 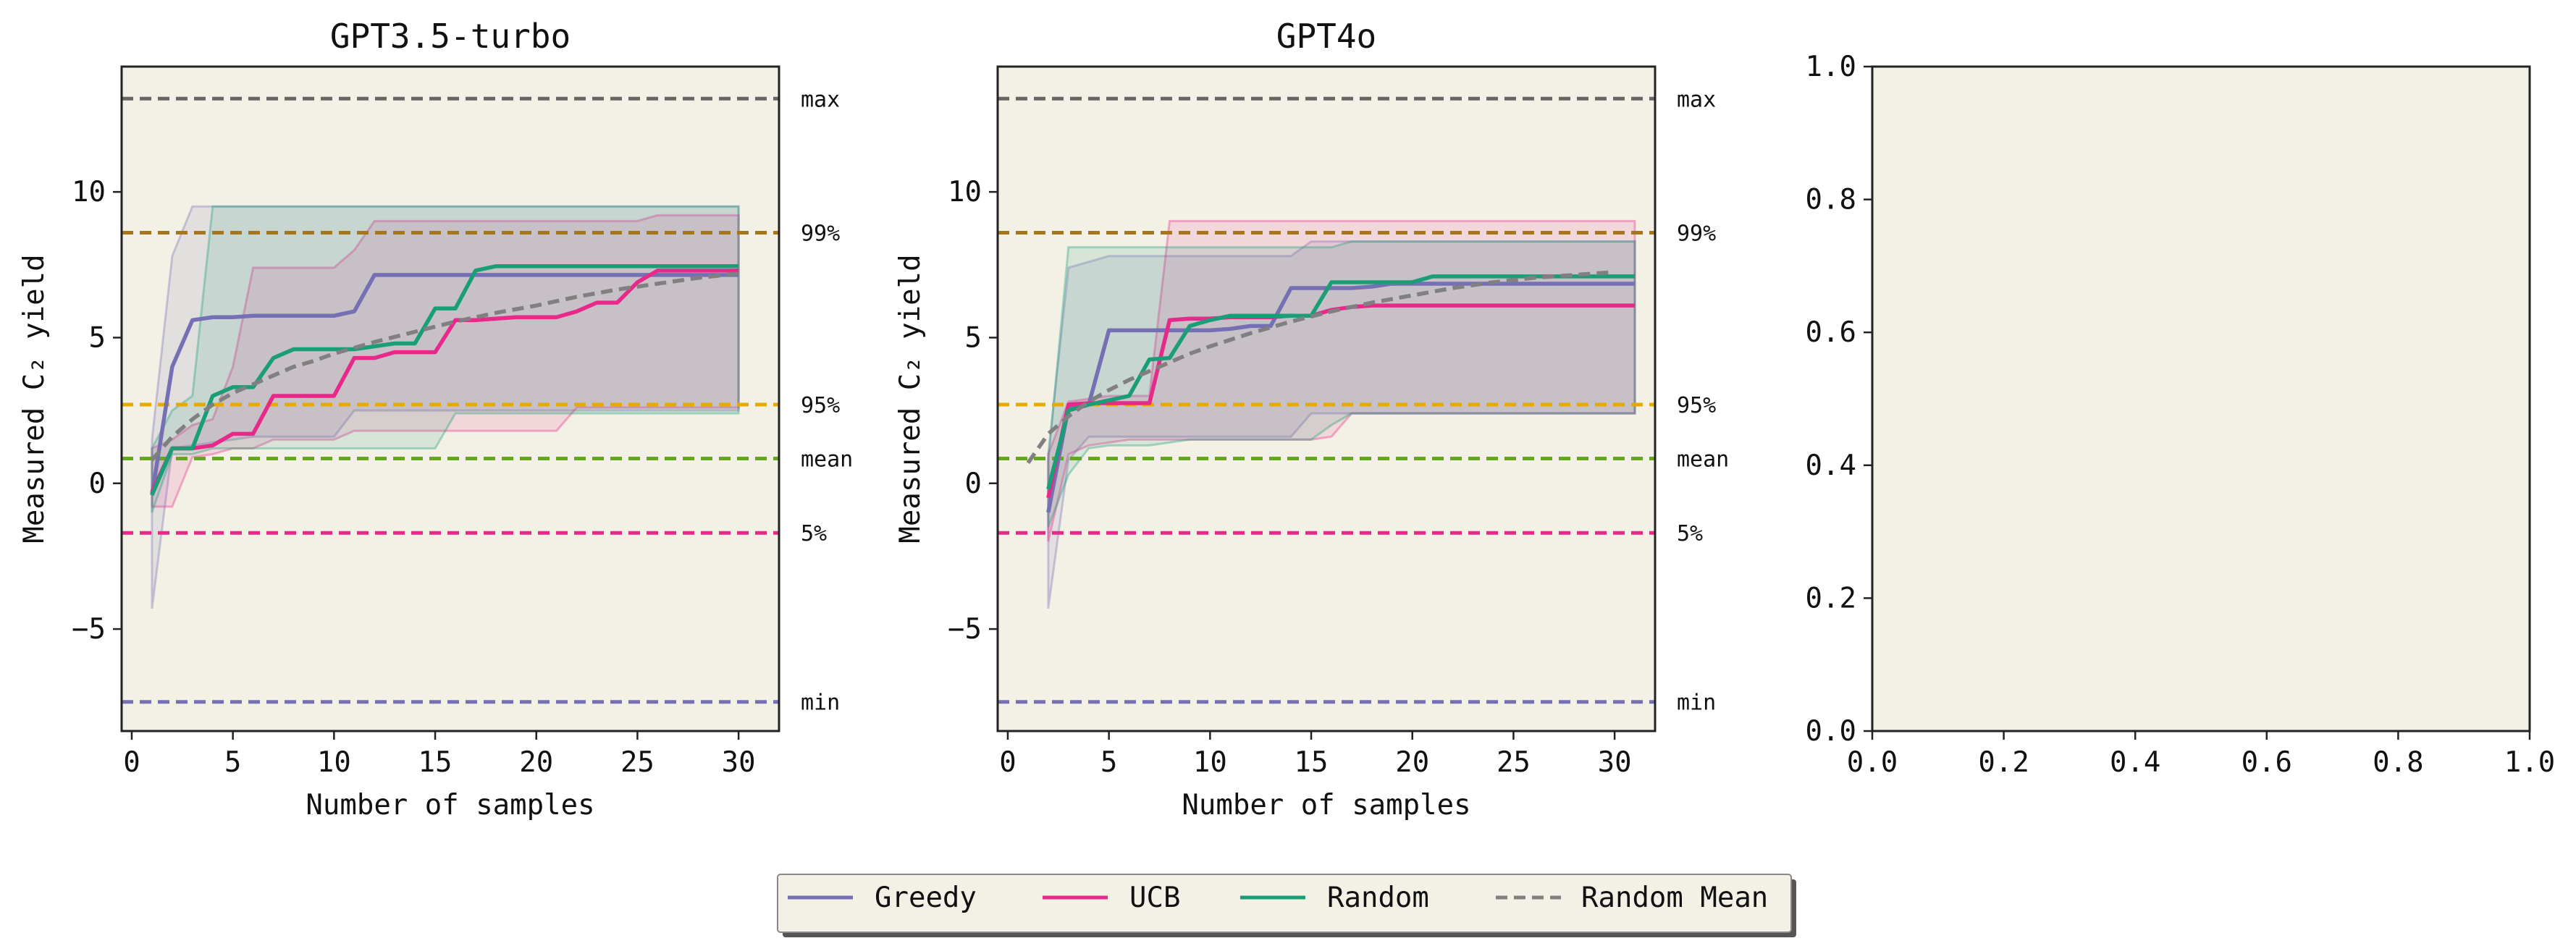 I want to click on legend-box, so click(x=1284, y=903).